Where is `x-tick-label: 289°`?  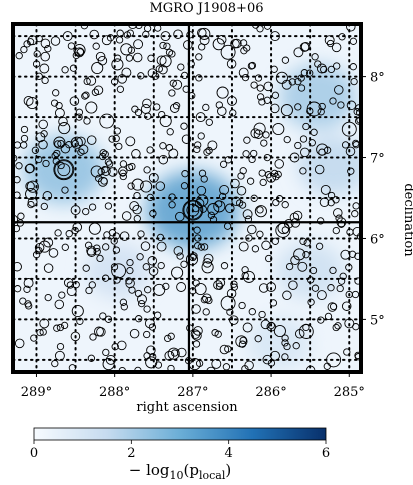
x-tick-label: 289° is located at coordinates (36, 392).